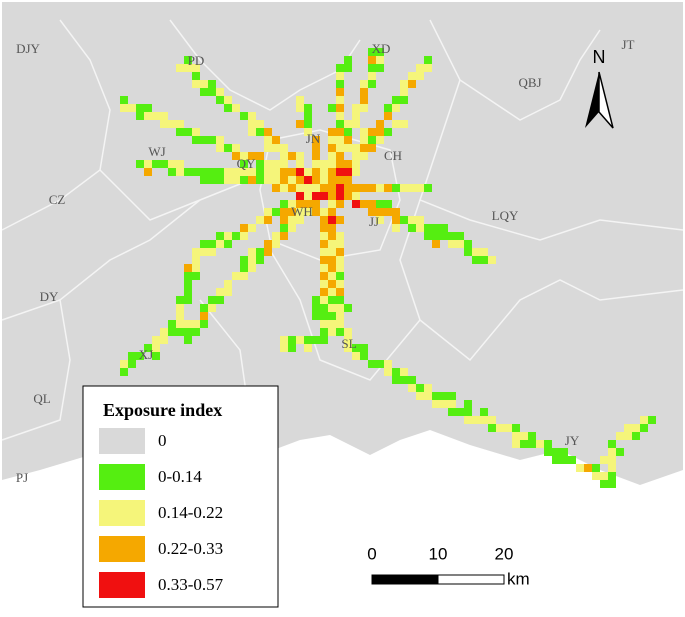  What do you see at coordinates (122, 513) in the screenshot?
I see `legend-swatch` at bounding box center [122, 513].